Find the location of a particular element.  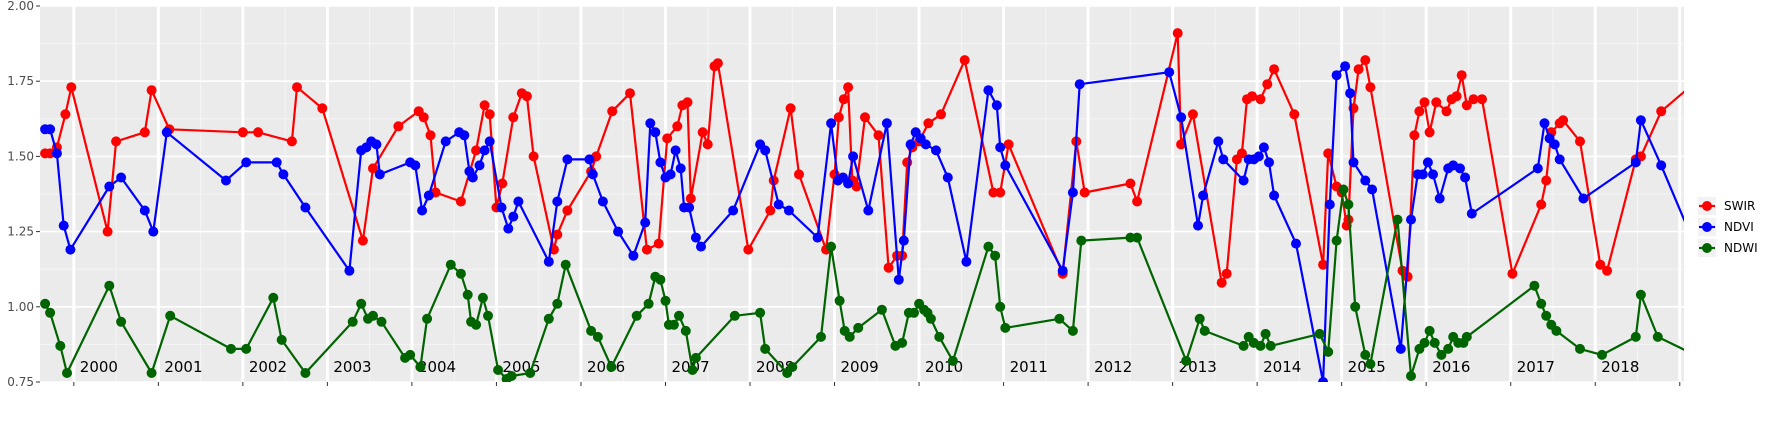

year-label: 2017 is located at coordinates (1536, 367).